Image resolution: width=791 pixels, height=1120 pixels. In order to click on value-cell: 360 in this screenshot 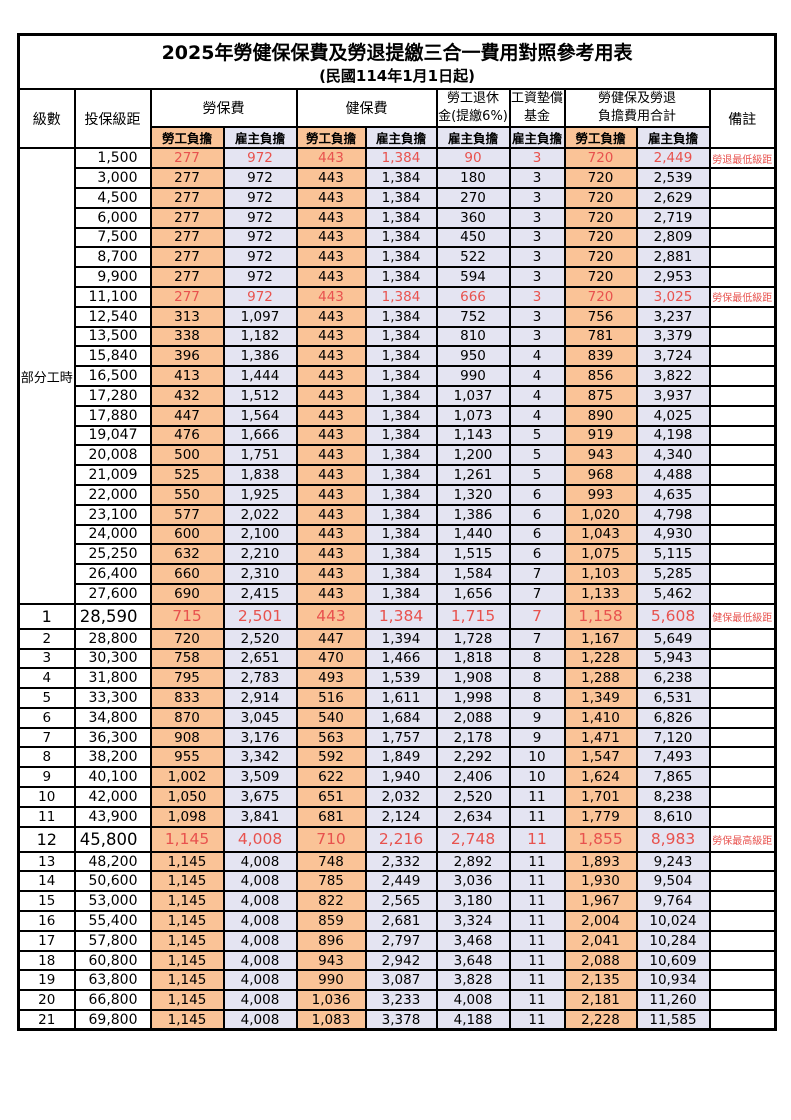, I will do `click(473, 217)`.